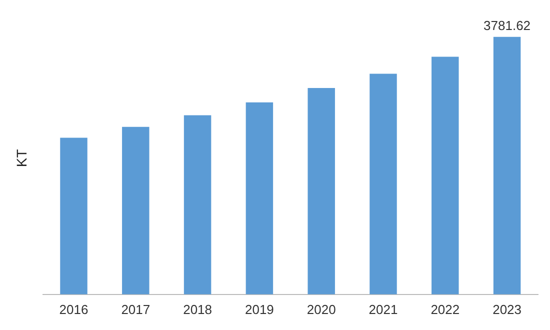  I want to click on x-tick-label: 2017, so click(135, 309).